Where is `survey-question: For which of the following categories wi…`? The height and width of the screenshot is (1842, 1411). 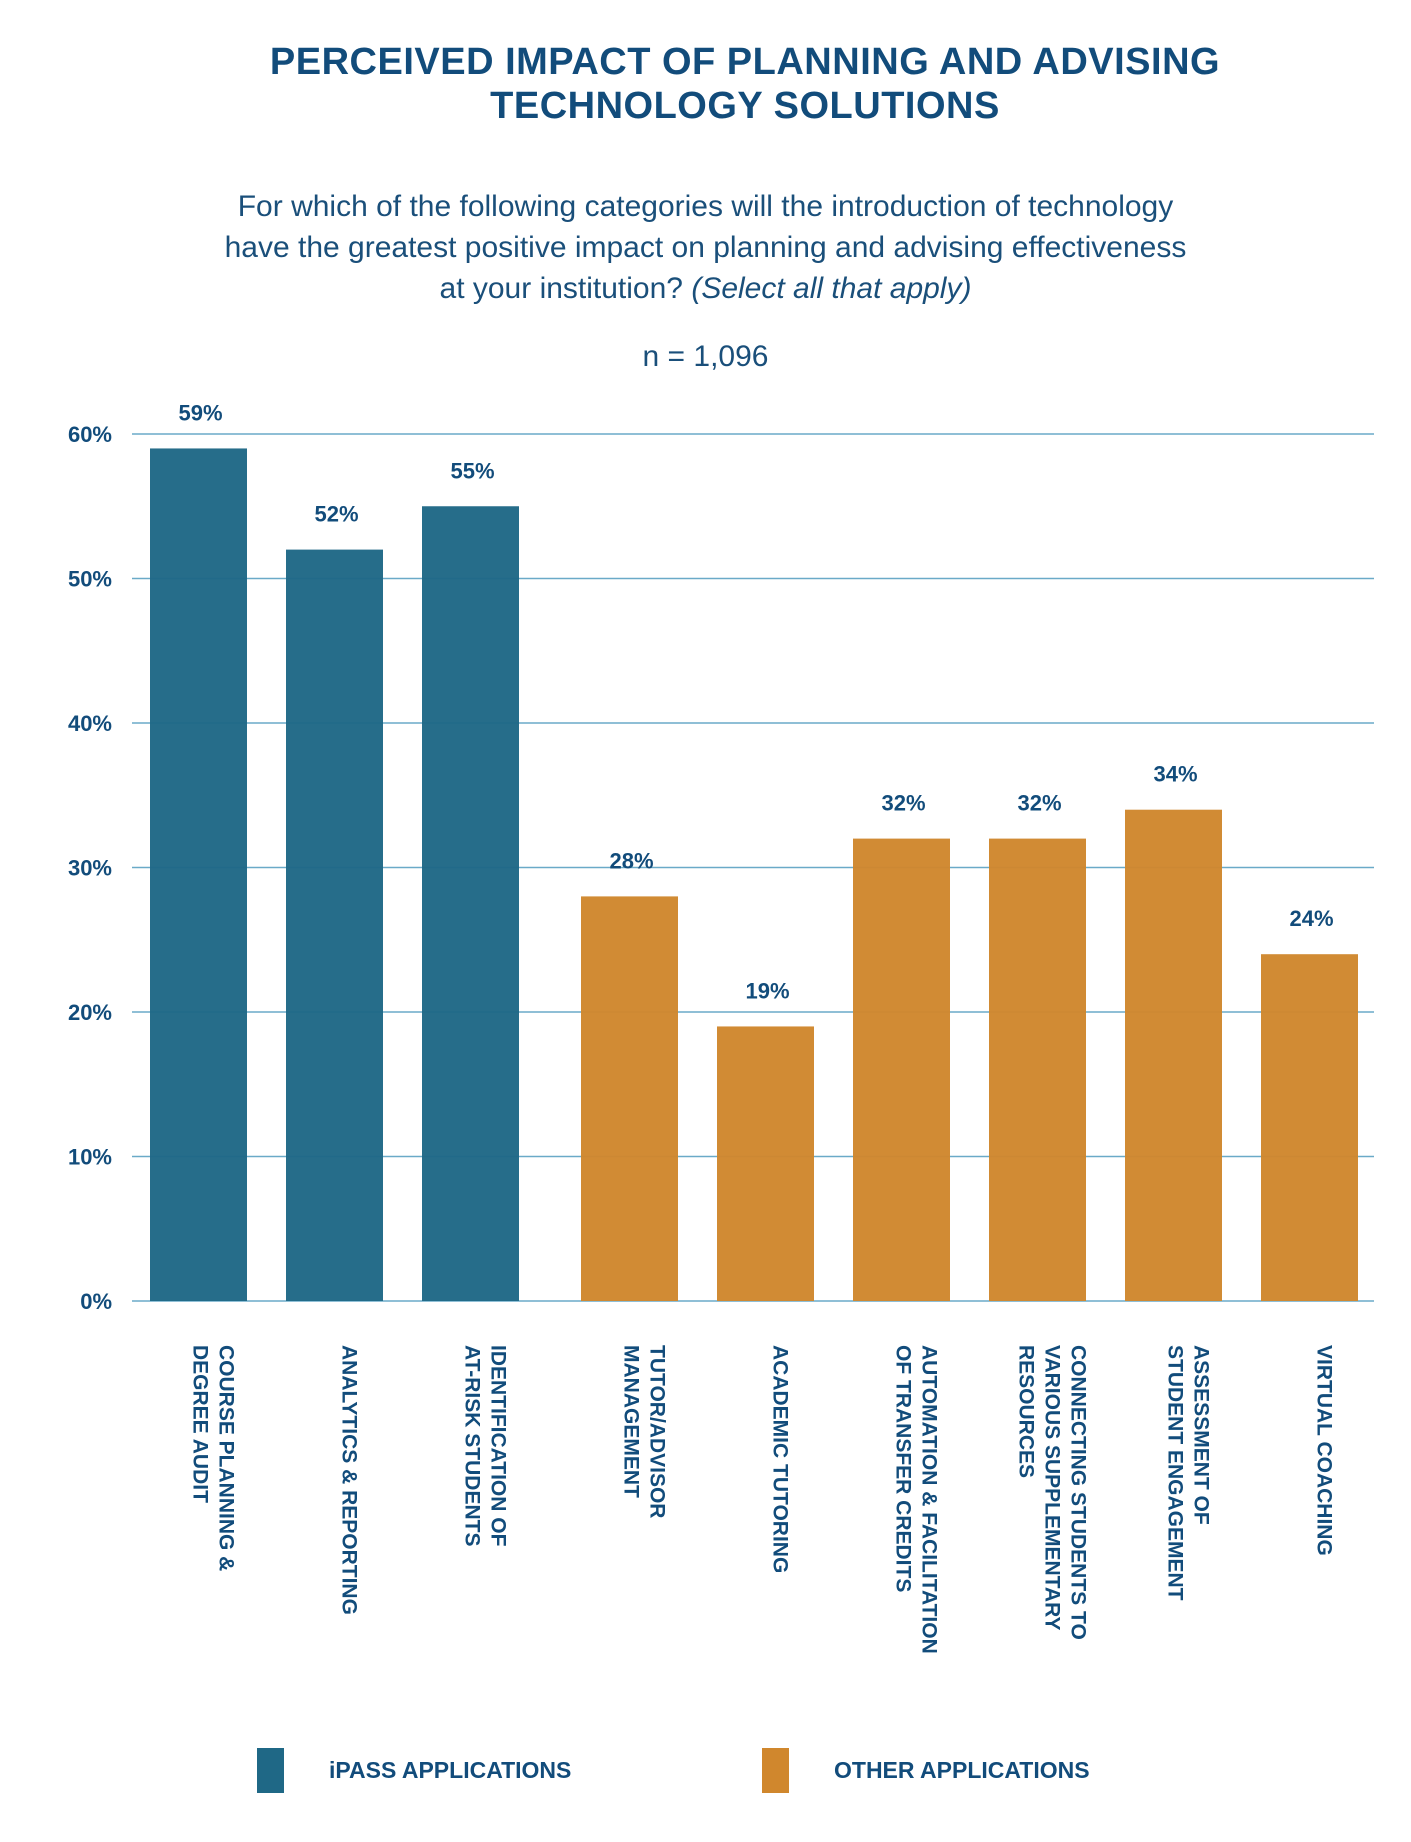
survey-question: For which of the following categories wi… is located at coordinates (705, 247).